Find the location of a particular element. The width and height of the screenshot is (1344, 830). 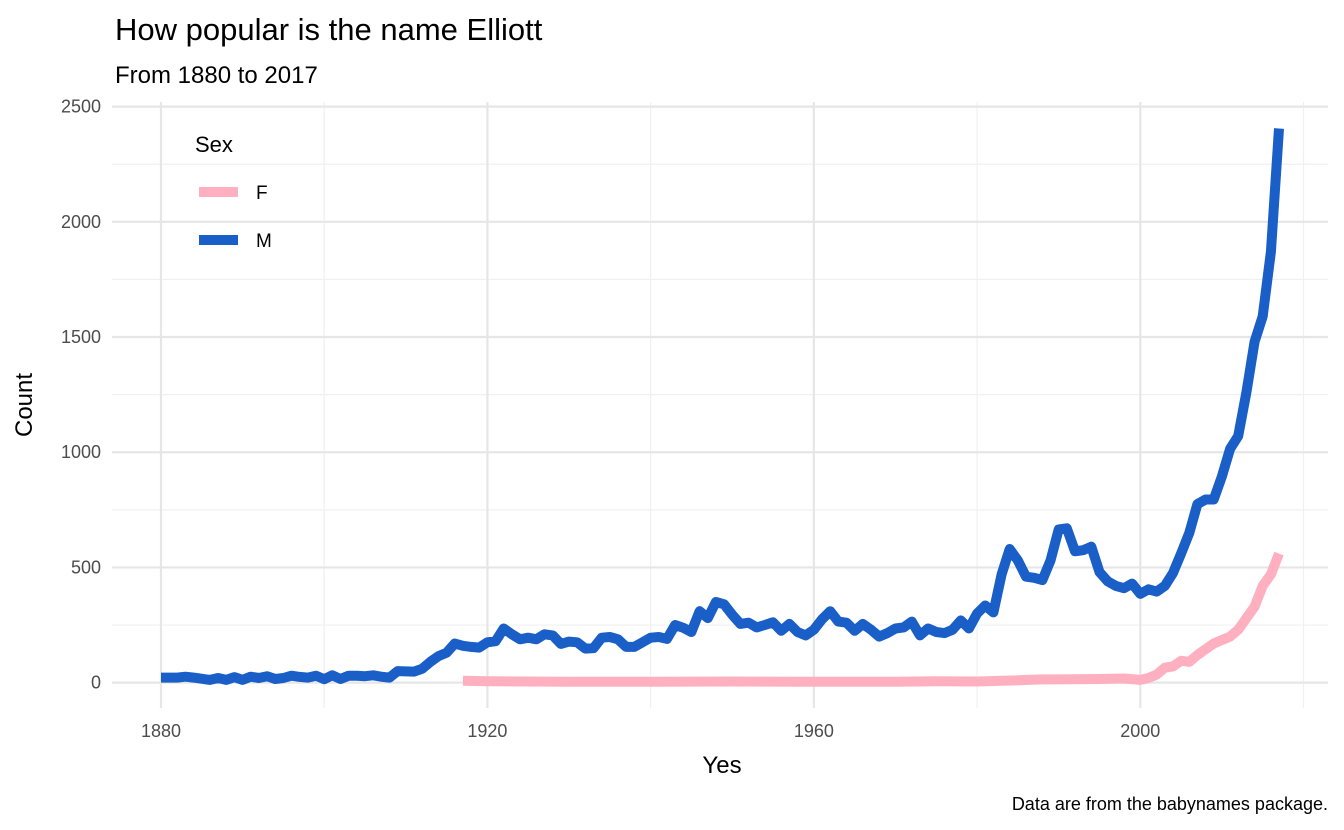

y-tick-label: 0 is located at coordinates (96, 683).